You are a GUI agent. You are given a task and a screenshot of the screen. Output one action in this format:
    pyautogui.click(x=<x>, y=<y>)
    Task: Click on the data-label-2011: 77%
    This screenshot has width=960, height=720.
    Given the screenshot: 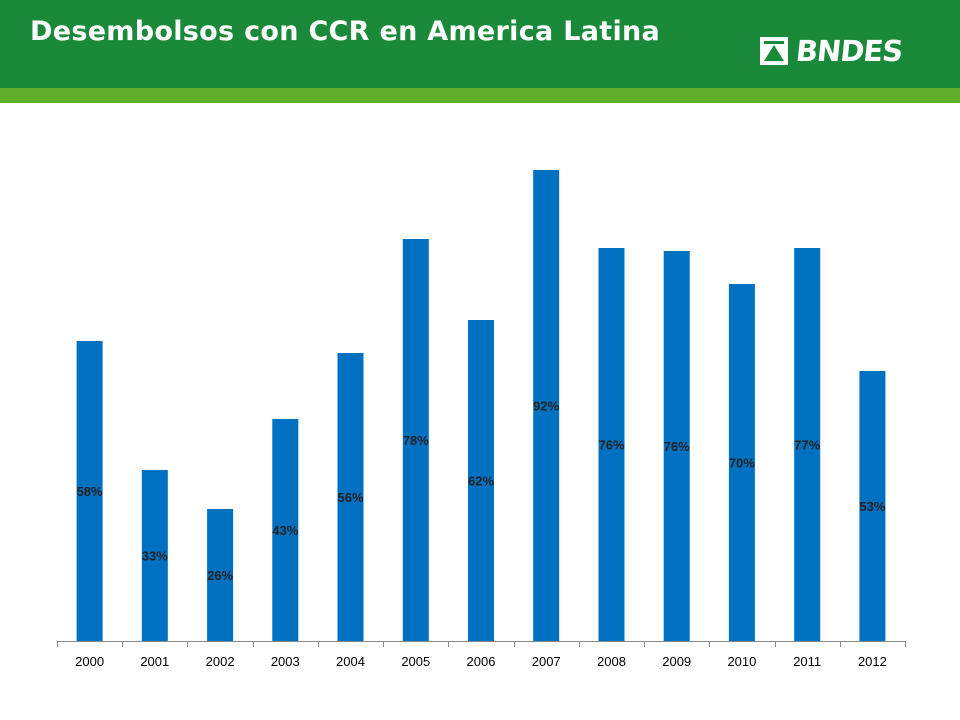 What is the action you would take?
    pyautogui.click(x=807, y=445)
    